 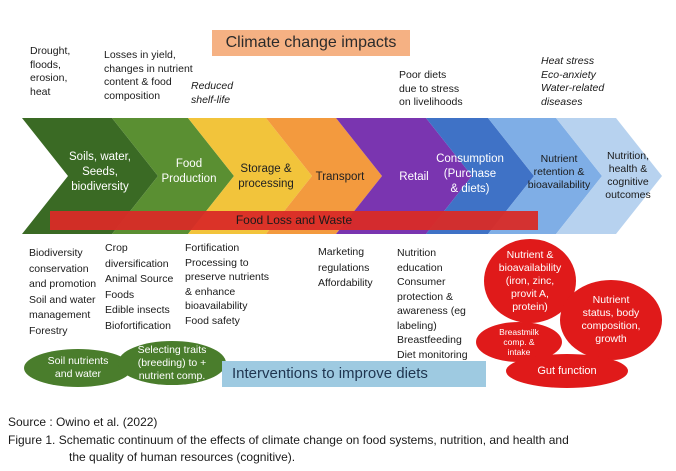 I want to click on food-loss-label: Food Loss and Waste, so click(x=294, y=220).